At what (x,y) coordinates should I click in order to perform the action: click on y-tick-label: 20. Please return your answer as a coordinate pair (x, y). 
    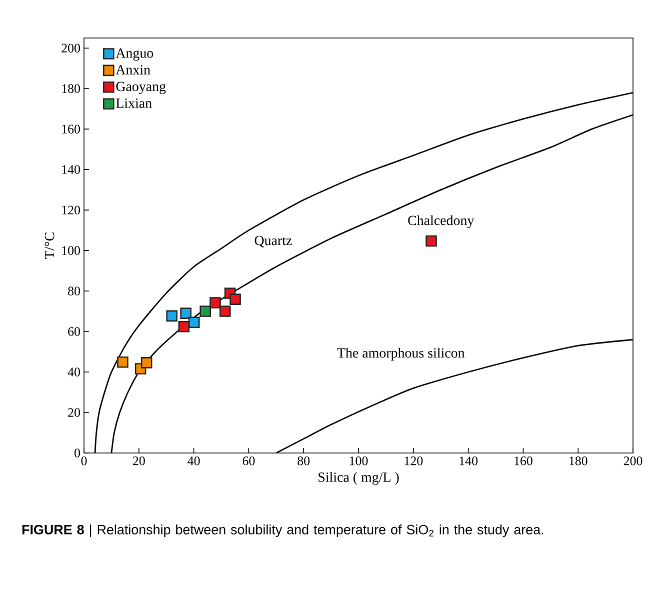
    Looking at the image, I should click on (74, 412).